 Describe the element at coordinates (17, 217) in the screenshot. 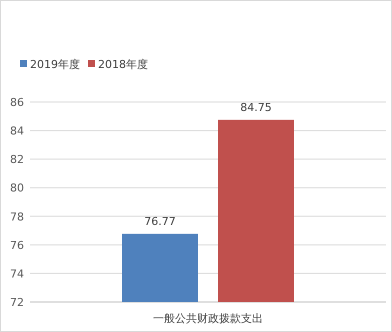

I see `y-tick-label: 78` at that location.